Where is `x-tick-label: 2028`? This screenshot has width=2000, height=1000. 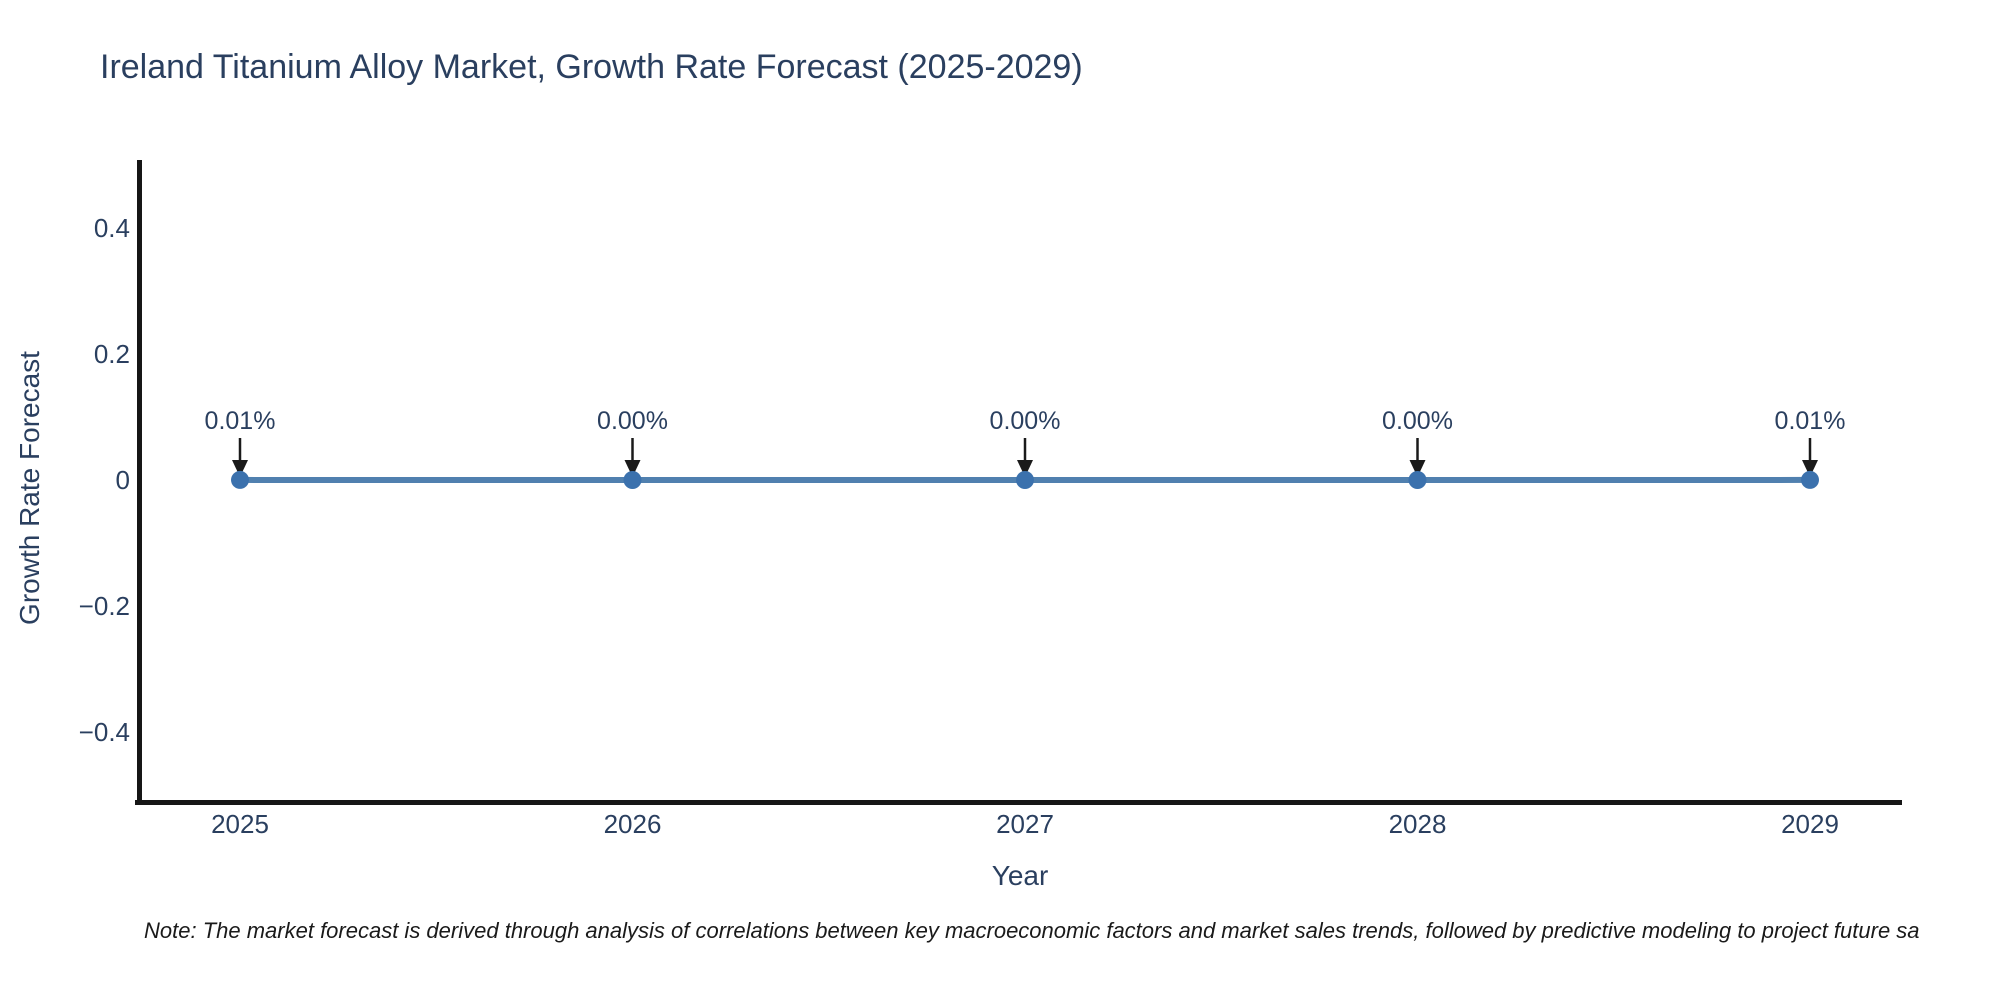 x-tick-label: 2028 is located at coordinates (1417, 824).